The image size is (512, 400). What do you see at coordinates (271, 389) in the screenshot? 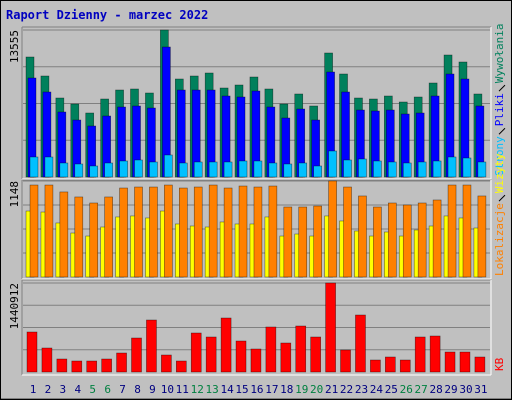
I see `x-tick-label: 17` at bounding box center [271, 389].